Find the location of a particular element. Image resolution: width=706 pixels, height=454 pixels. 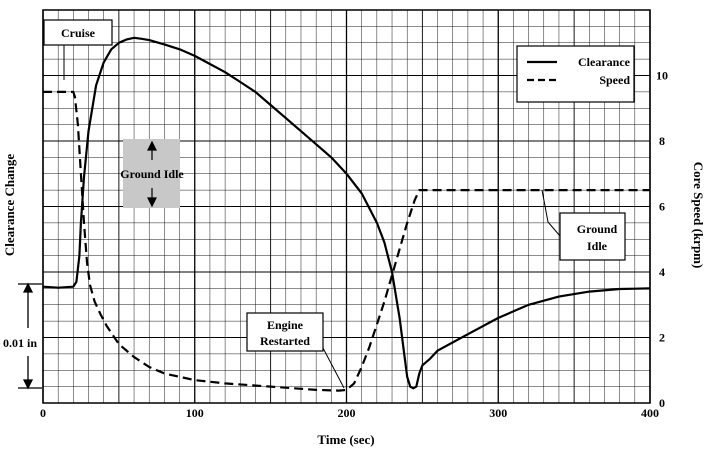

x-tick-label: 0 is located at coordinates (43, 413).